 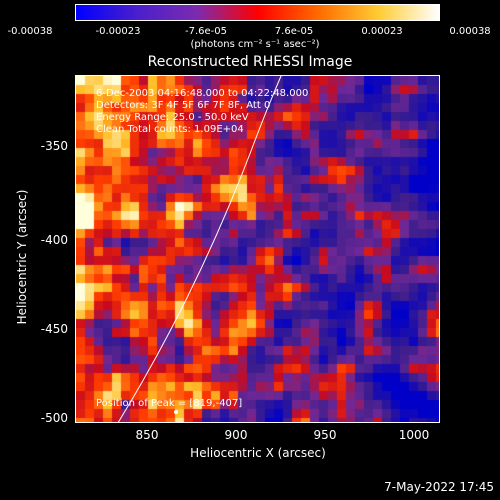 What do you see at coordinates (294, 31) in the screenshot?
I see `colorbar-tick: 7.6e-05` at bounding box center [294, 31].